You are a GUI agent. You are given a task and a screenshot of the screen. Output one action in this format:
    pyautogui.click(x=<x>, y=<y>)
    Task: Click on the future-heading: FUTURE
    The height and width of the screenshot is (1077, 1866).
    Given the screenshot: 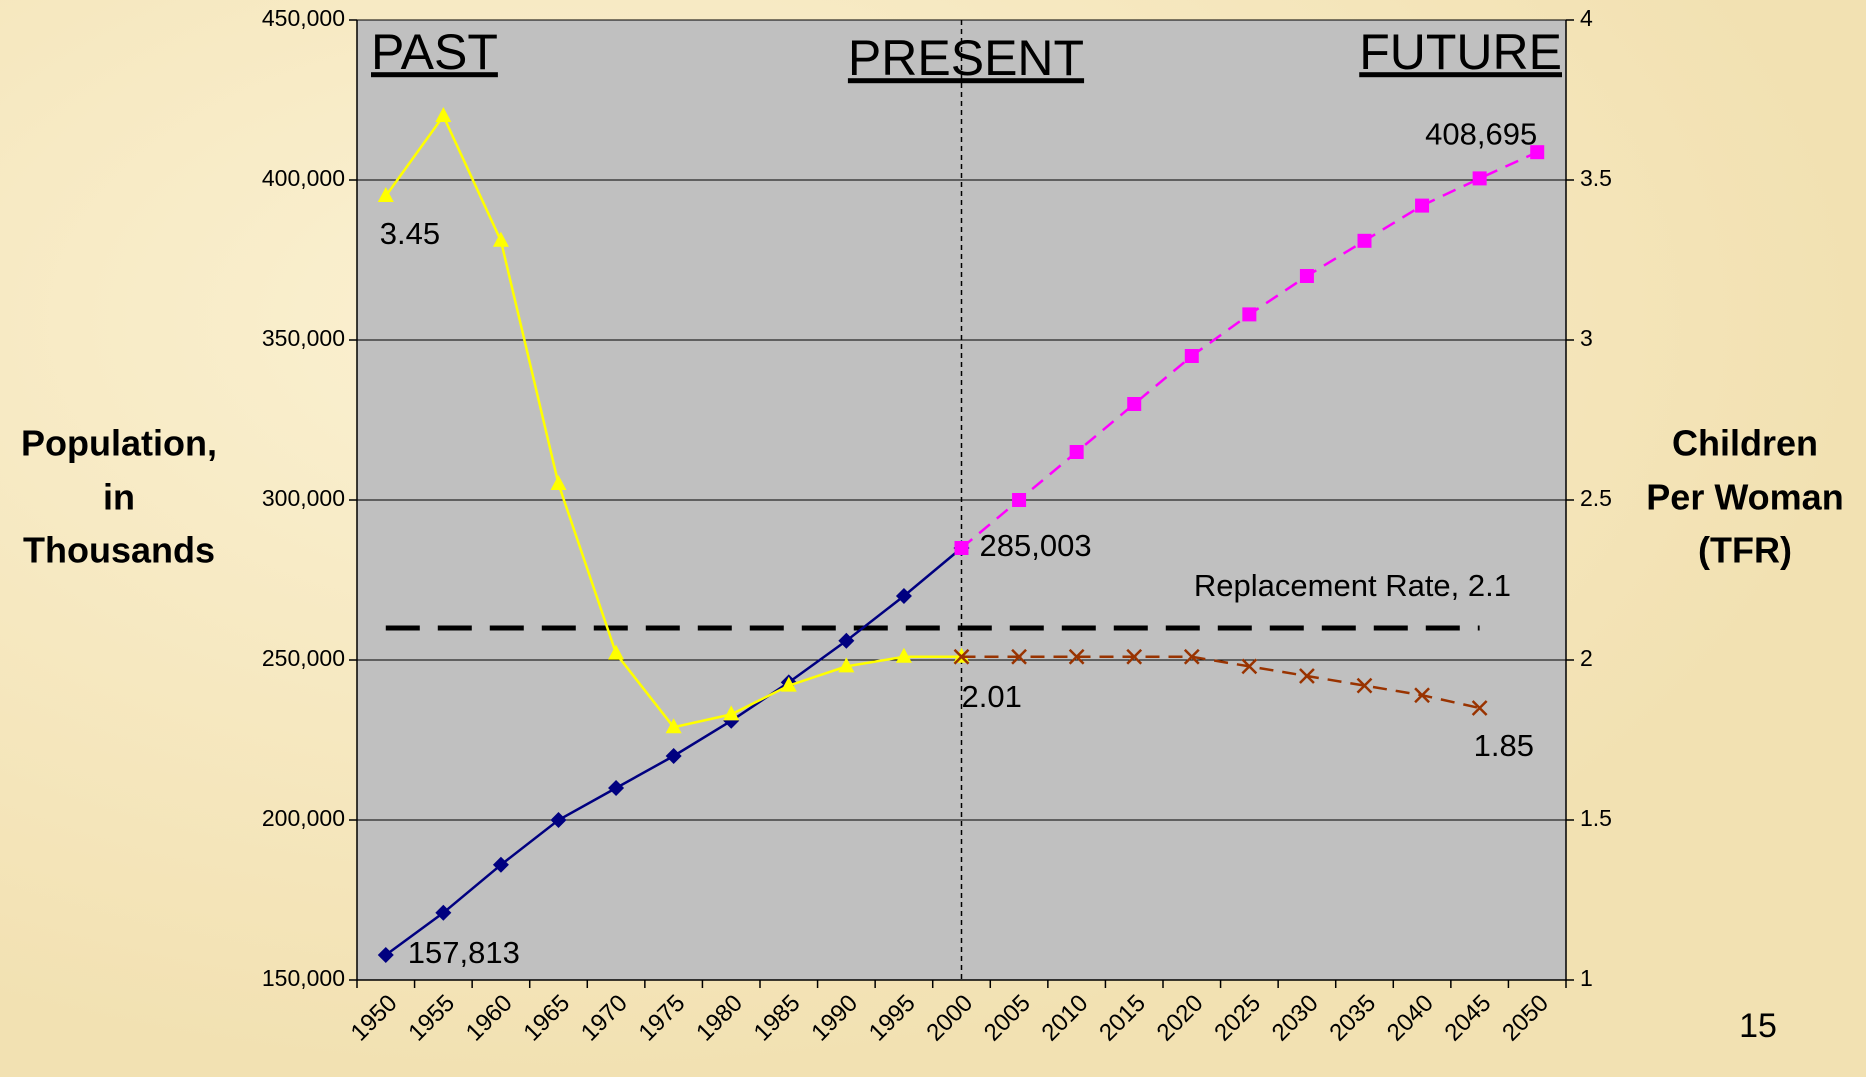 What is the action you would take?
    pyautogui.click(x=1460, y=52)
    